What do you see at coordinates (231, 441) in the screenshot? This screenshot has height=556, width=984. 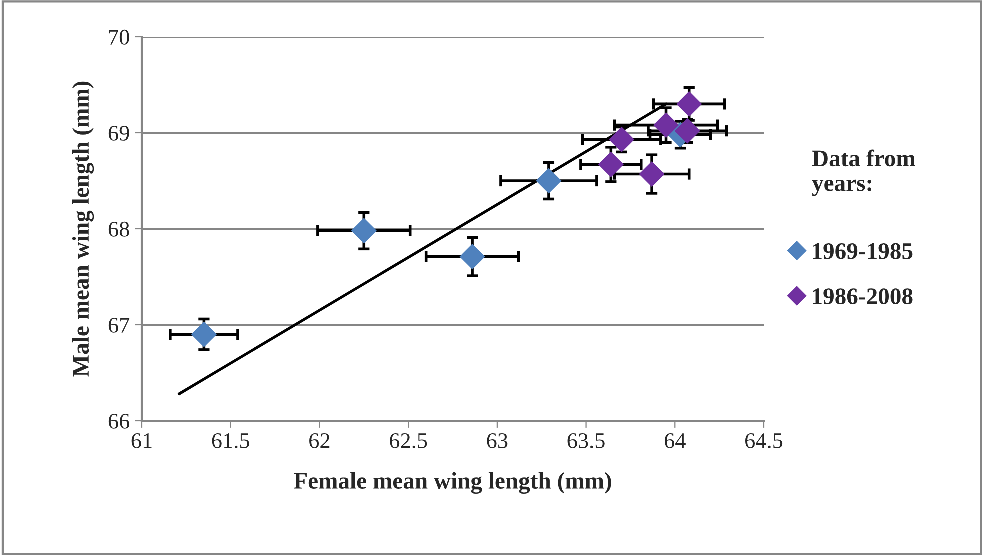 I see `x-tick-label: 61.5` at bounding box center [231, 441].